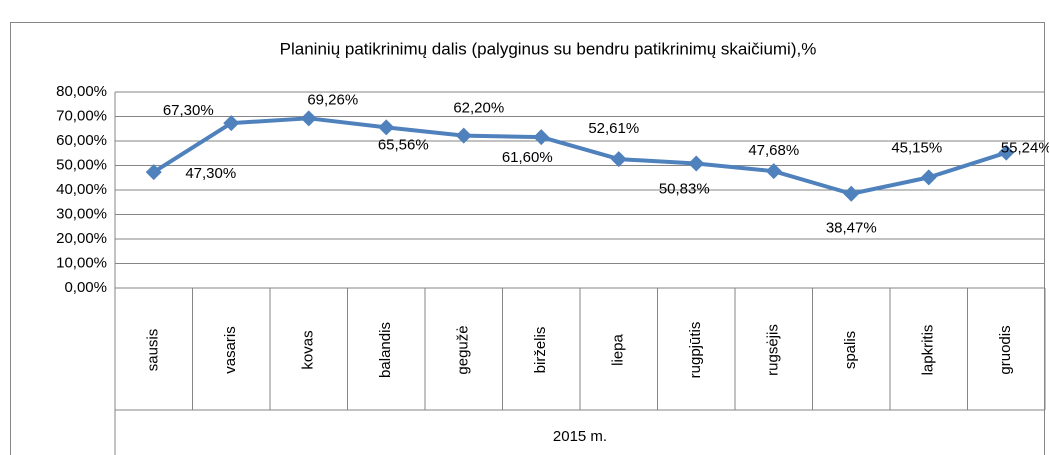 The width and height of the screenshot is (1049, 455). Describe the element at coordinates (81, 91) in the screenshot. I see `y-tick-label: 80,00%` at that location.